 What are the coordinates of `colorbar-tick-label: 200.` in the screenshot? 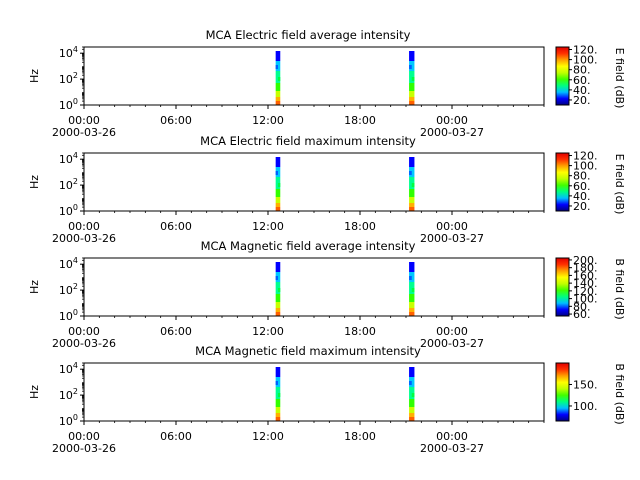 It's located at (585, 260).